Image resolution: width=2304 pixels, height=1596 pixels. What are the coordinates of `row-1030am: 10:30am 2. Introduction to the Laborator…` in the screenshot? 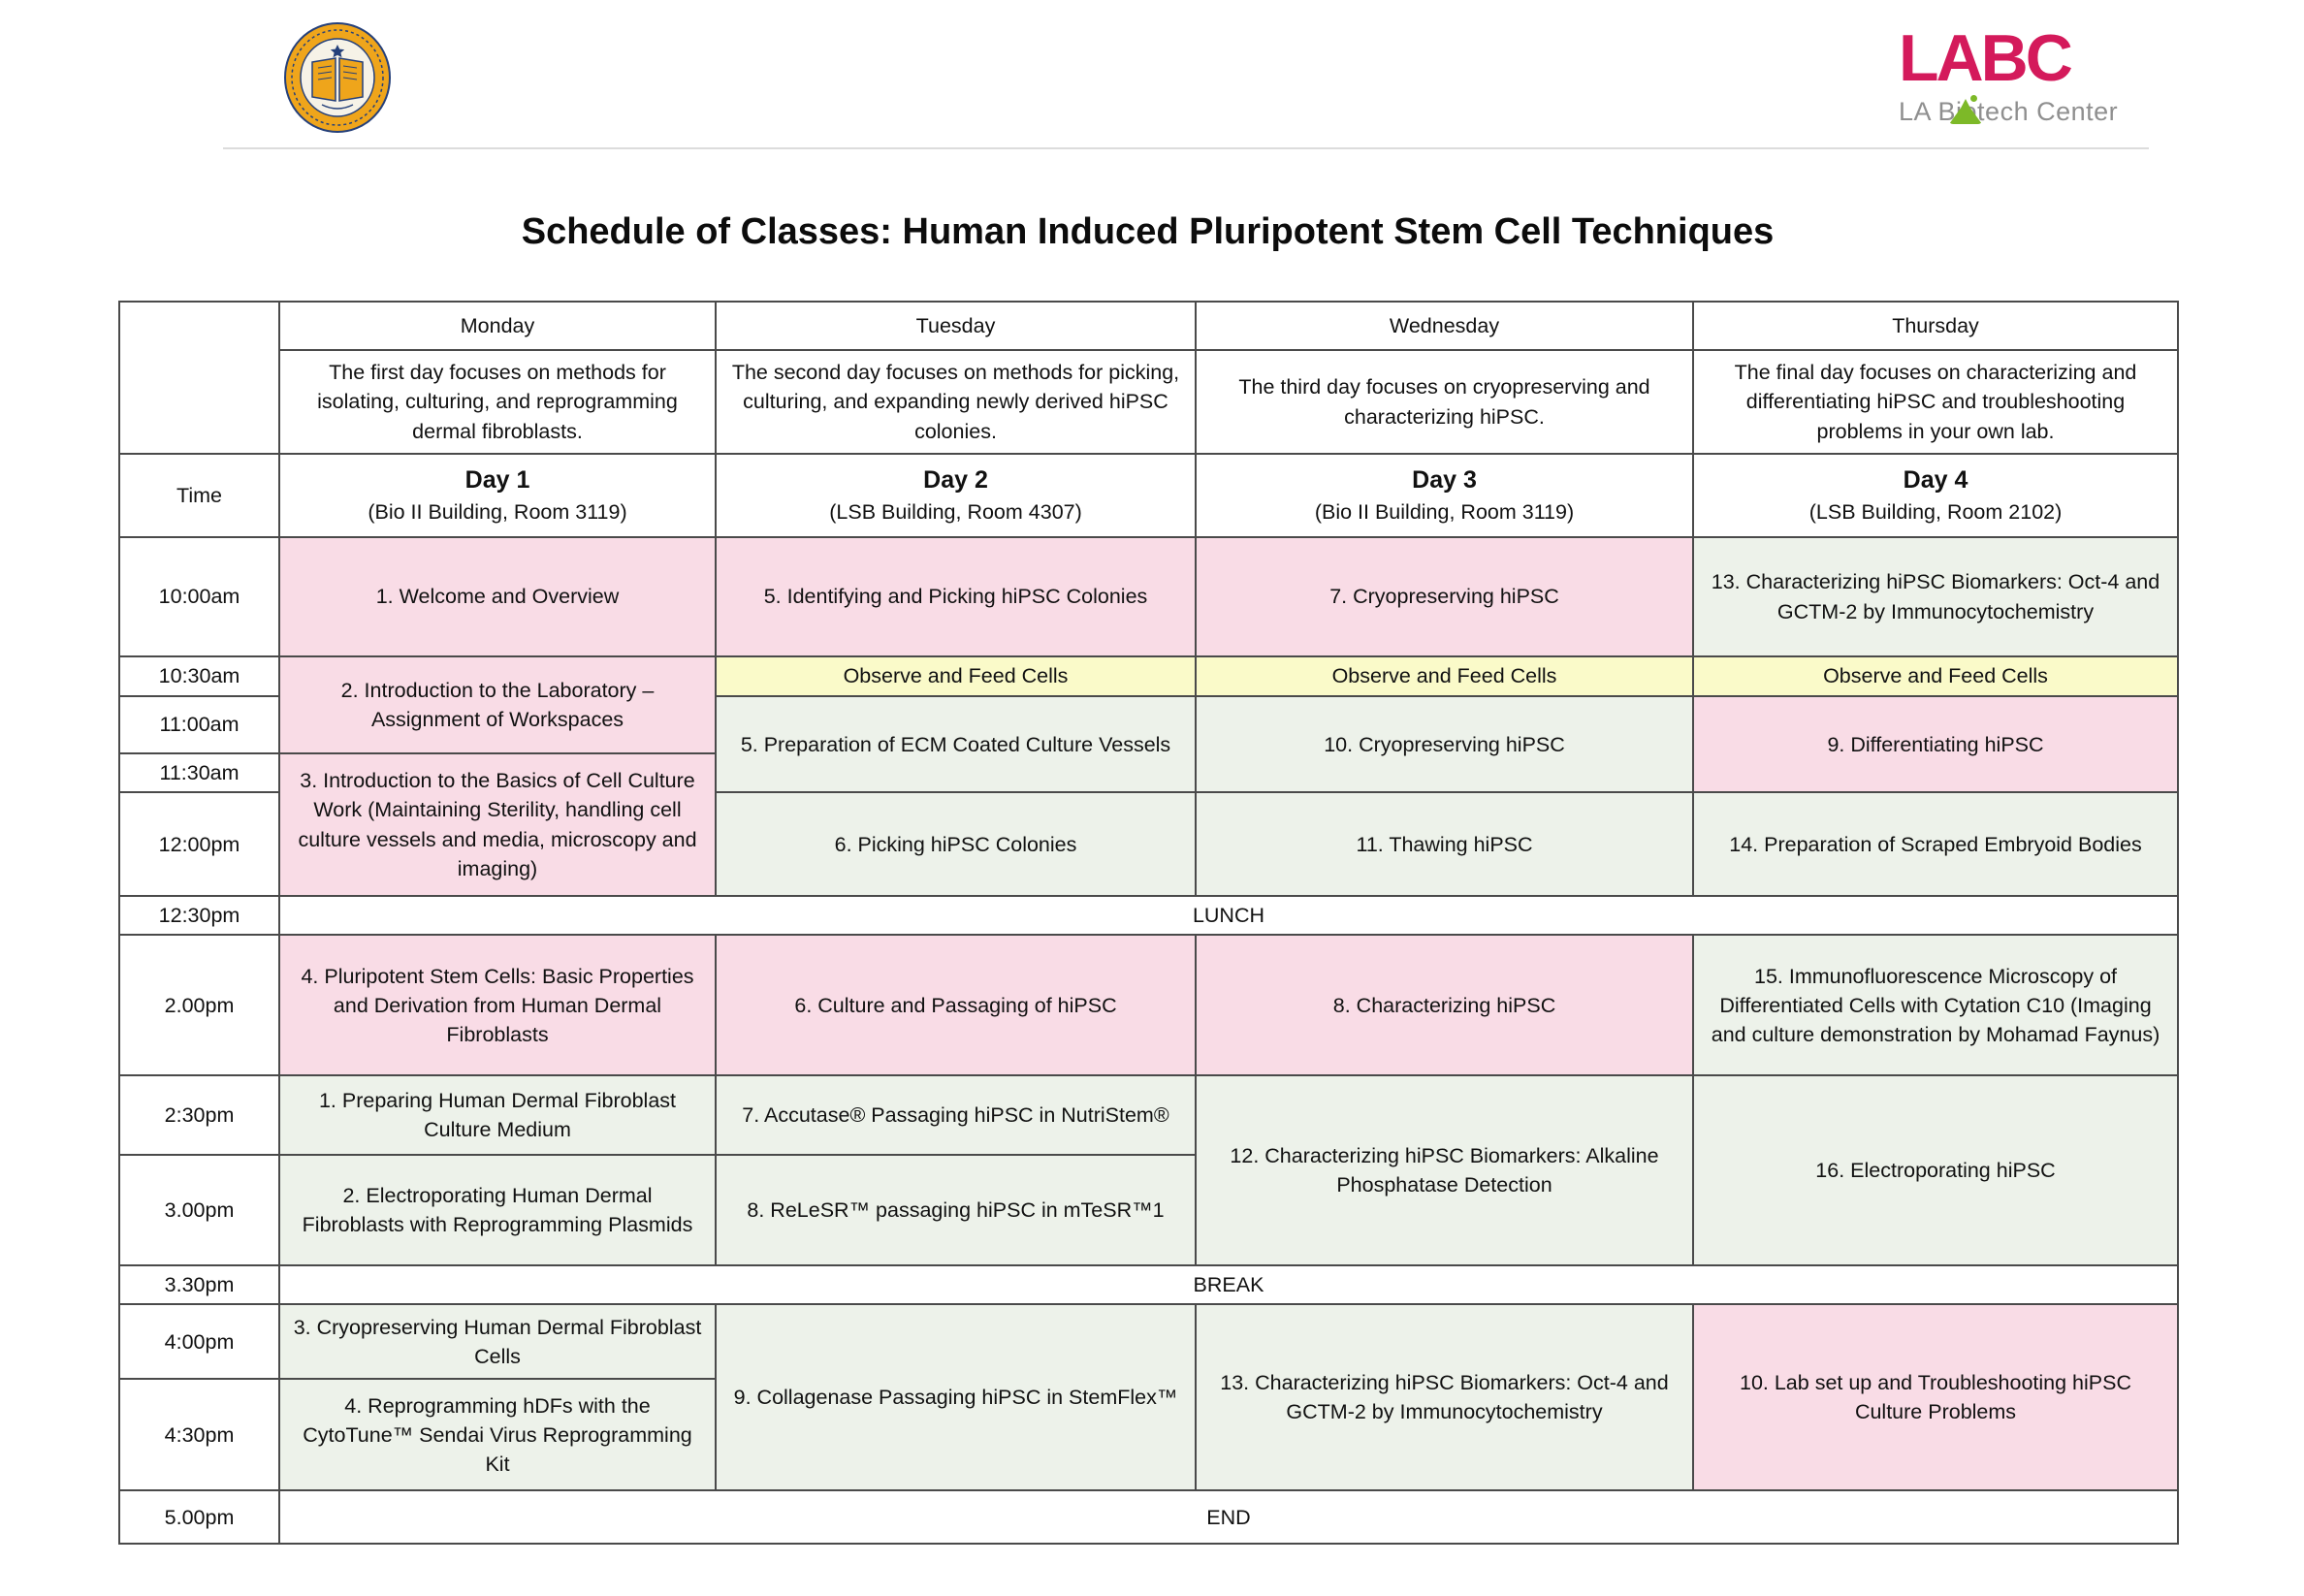 It's located at (1148, 704).